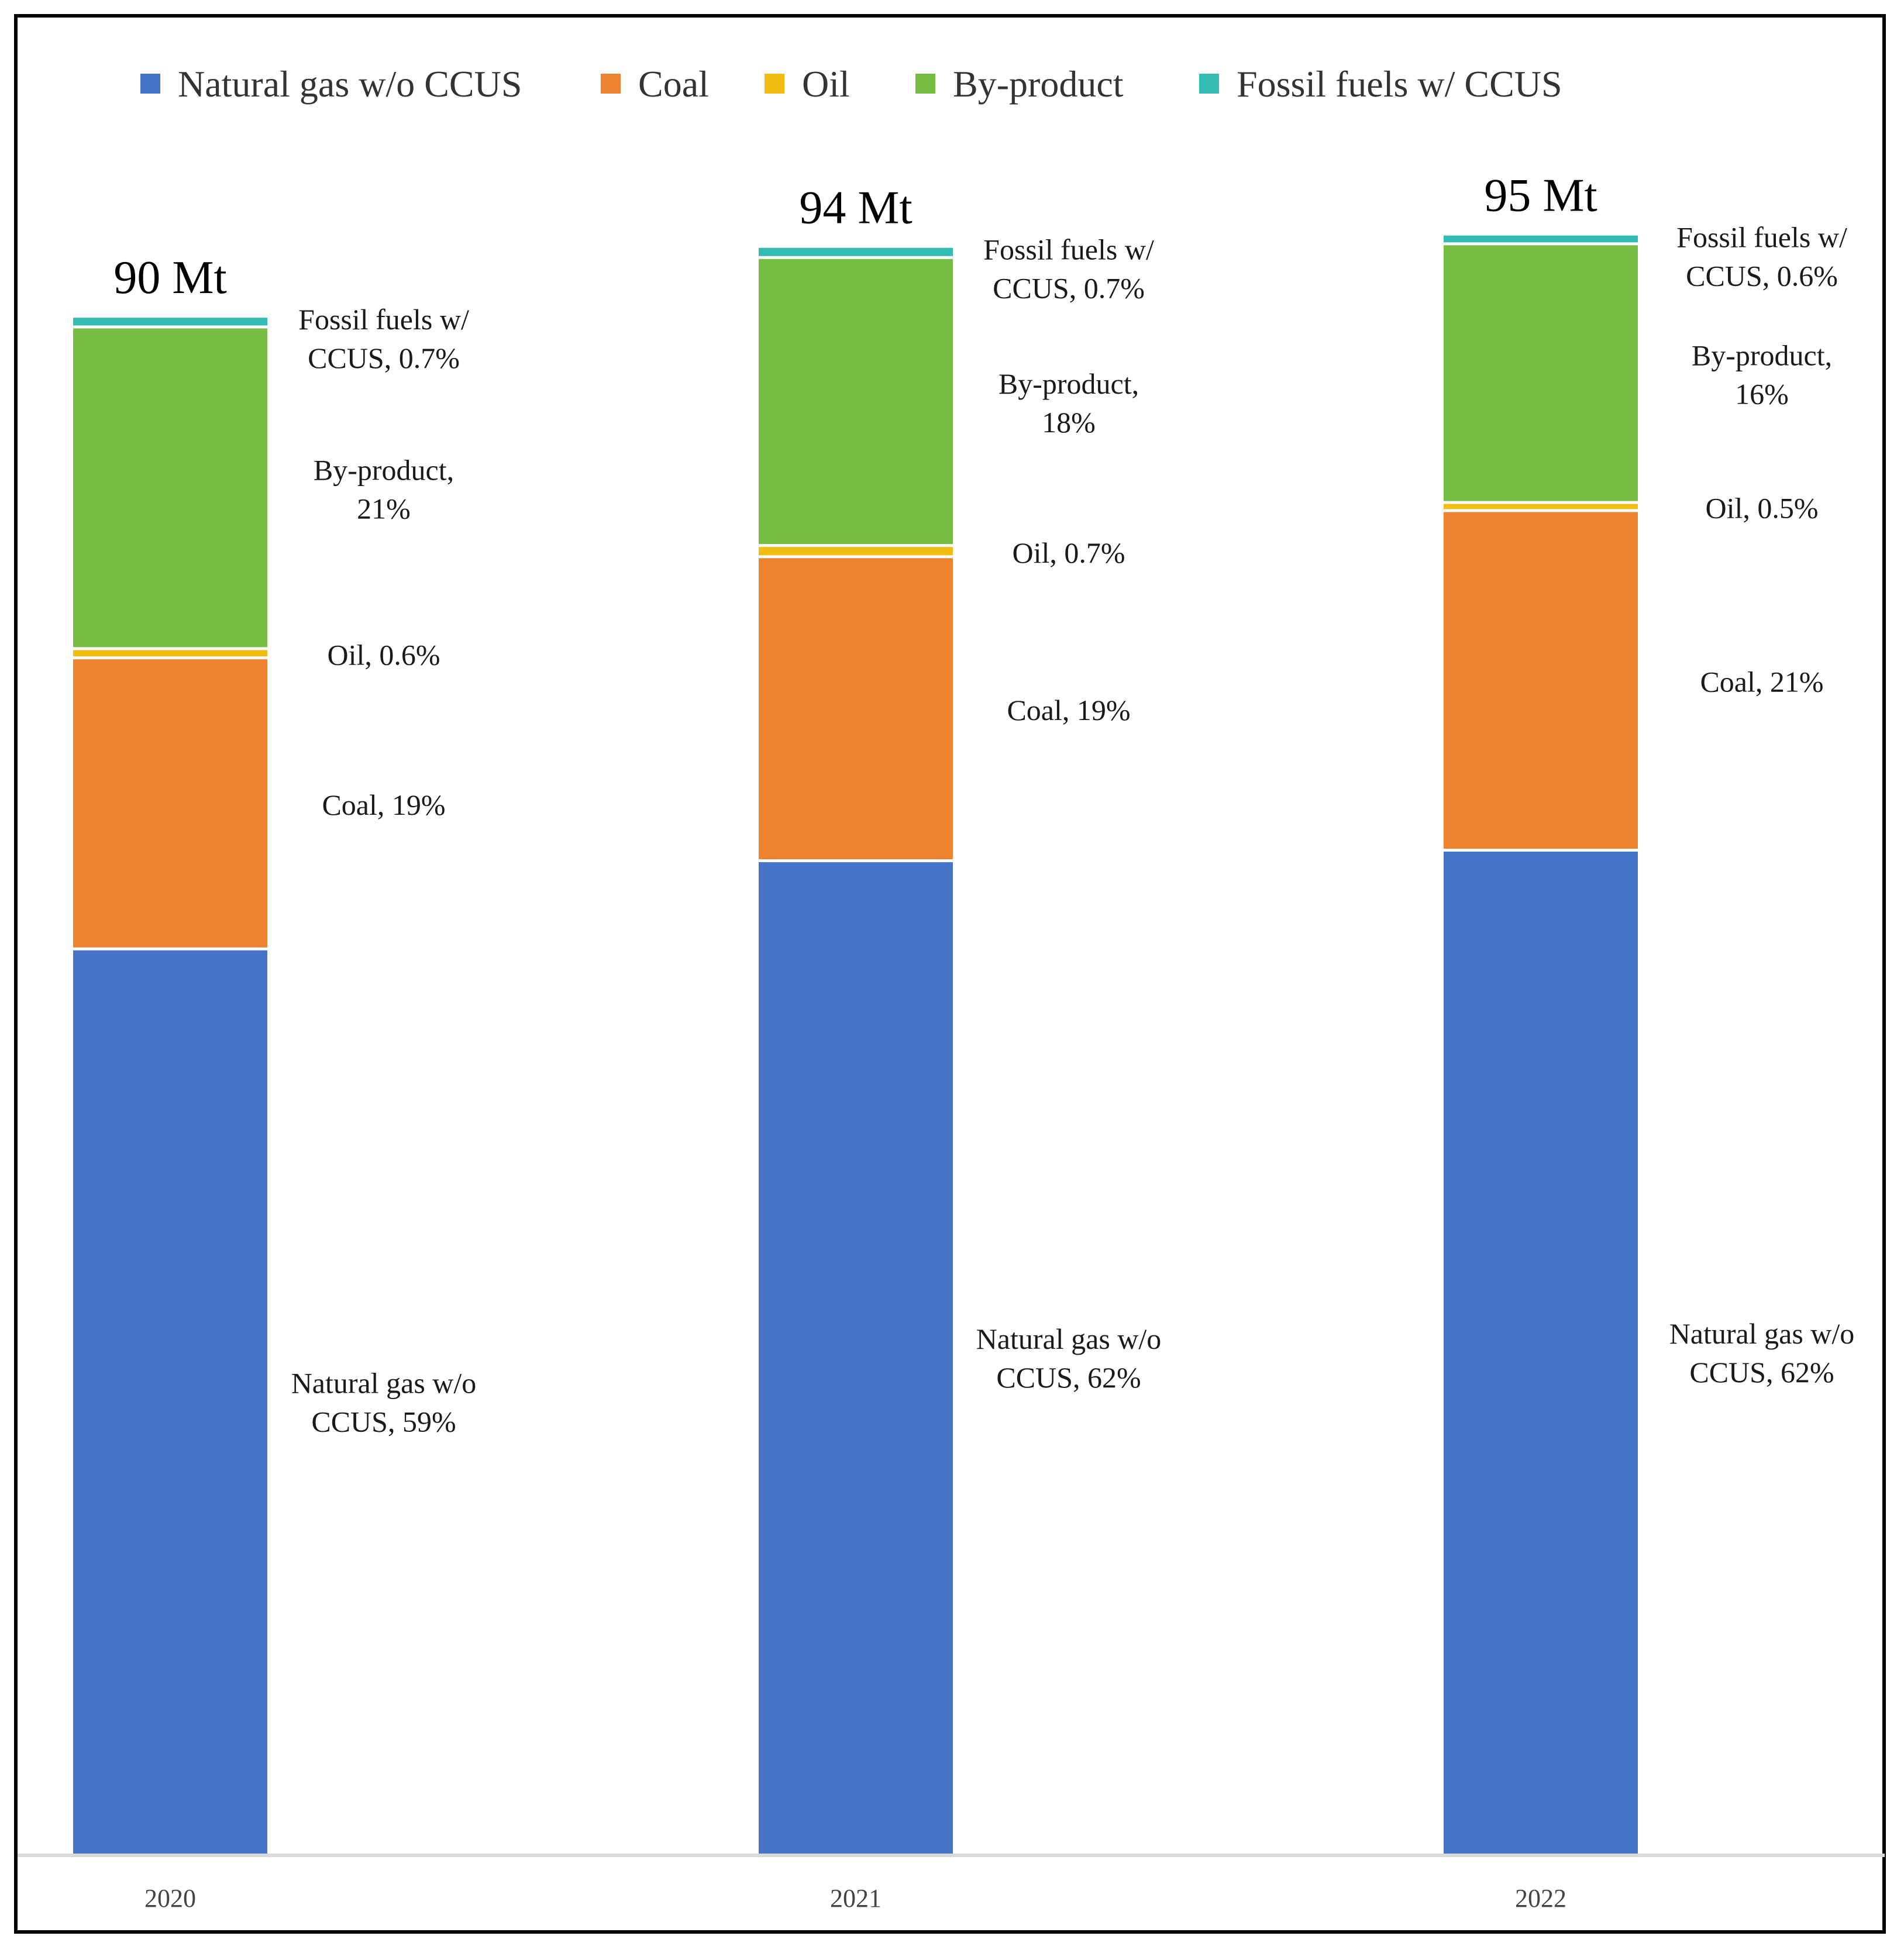 The image size is (1904, 1953). Describe the element at coordinates (383, 338) in the screenshot. I see `data-label-2020-fossil-fuels-w-ccus: Fossil fuels w/CCUS, 0.7%` at that location.